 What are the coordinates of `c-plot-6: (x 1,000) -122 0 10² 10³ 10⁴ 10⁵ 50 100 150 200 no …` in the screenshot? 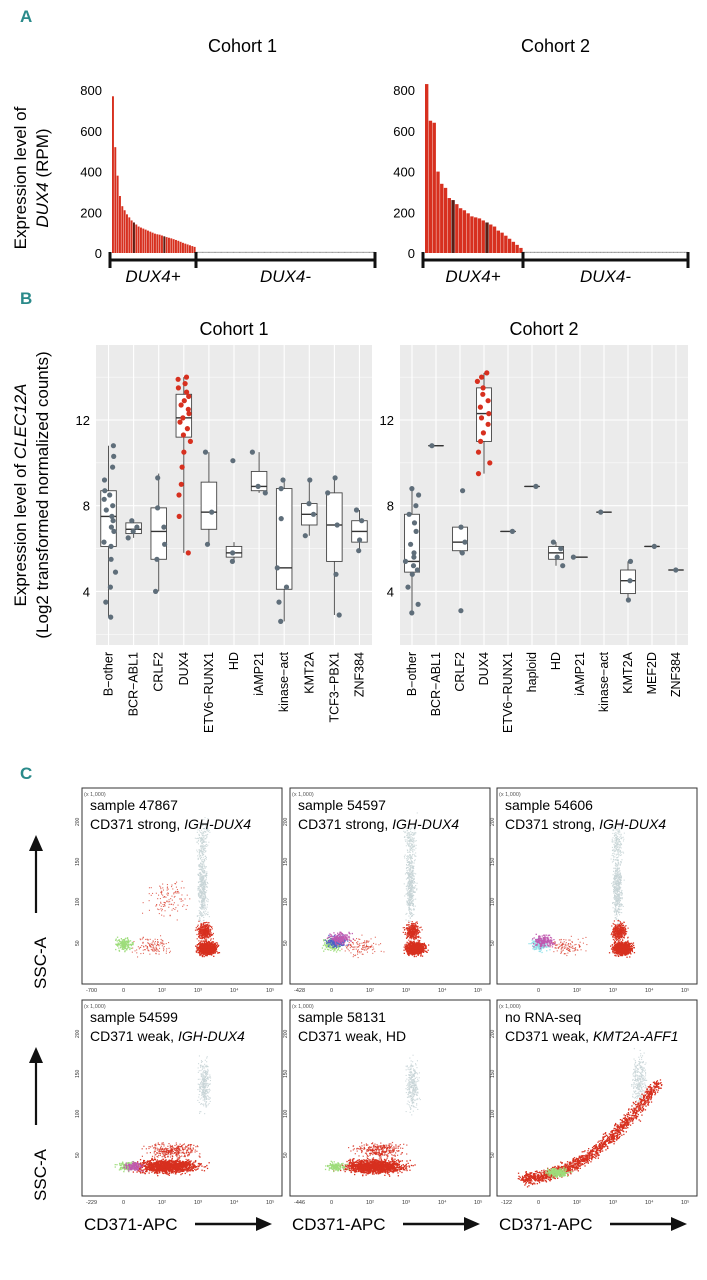 It's located at (594, 1116).